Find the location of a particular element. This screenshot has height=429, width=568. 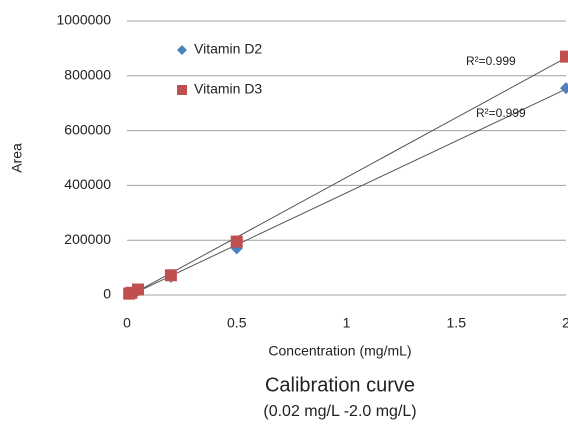

caption-title: Calibration curve is located at coordinates (340, 385).